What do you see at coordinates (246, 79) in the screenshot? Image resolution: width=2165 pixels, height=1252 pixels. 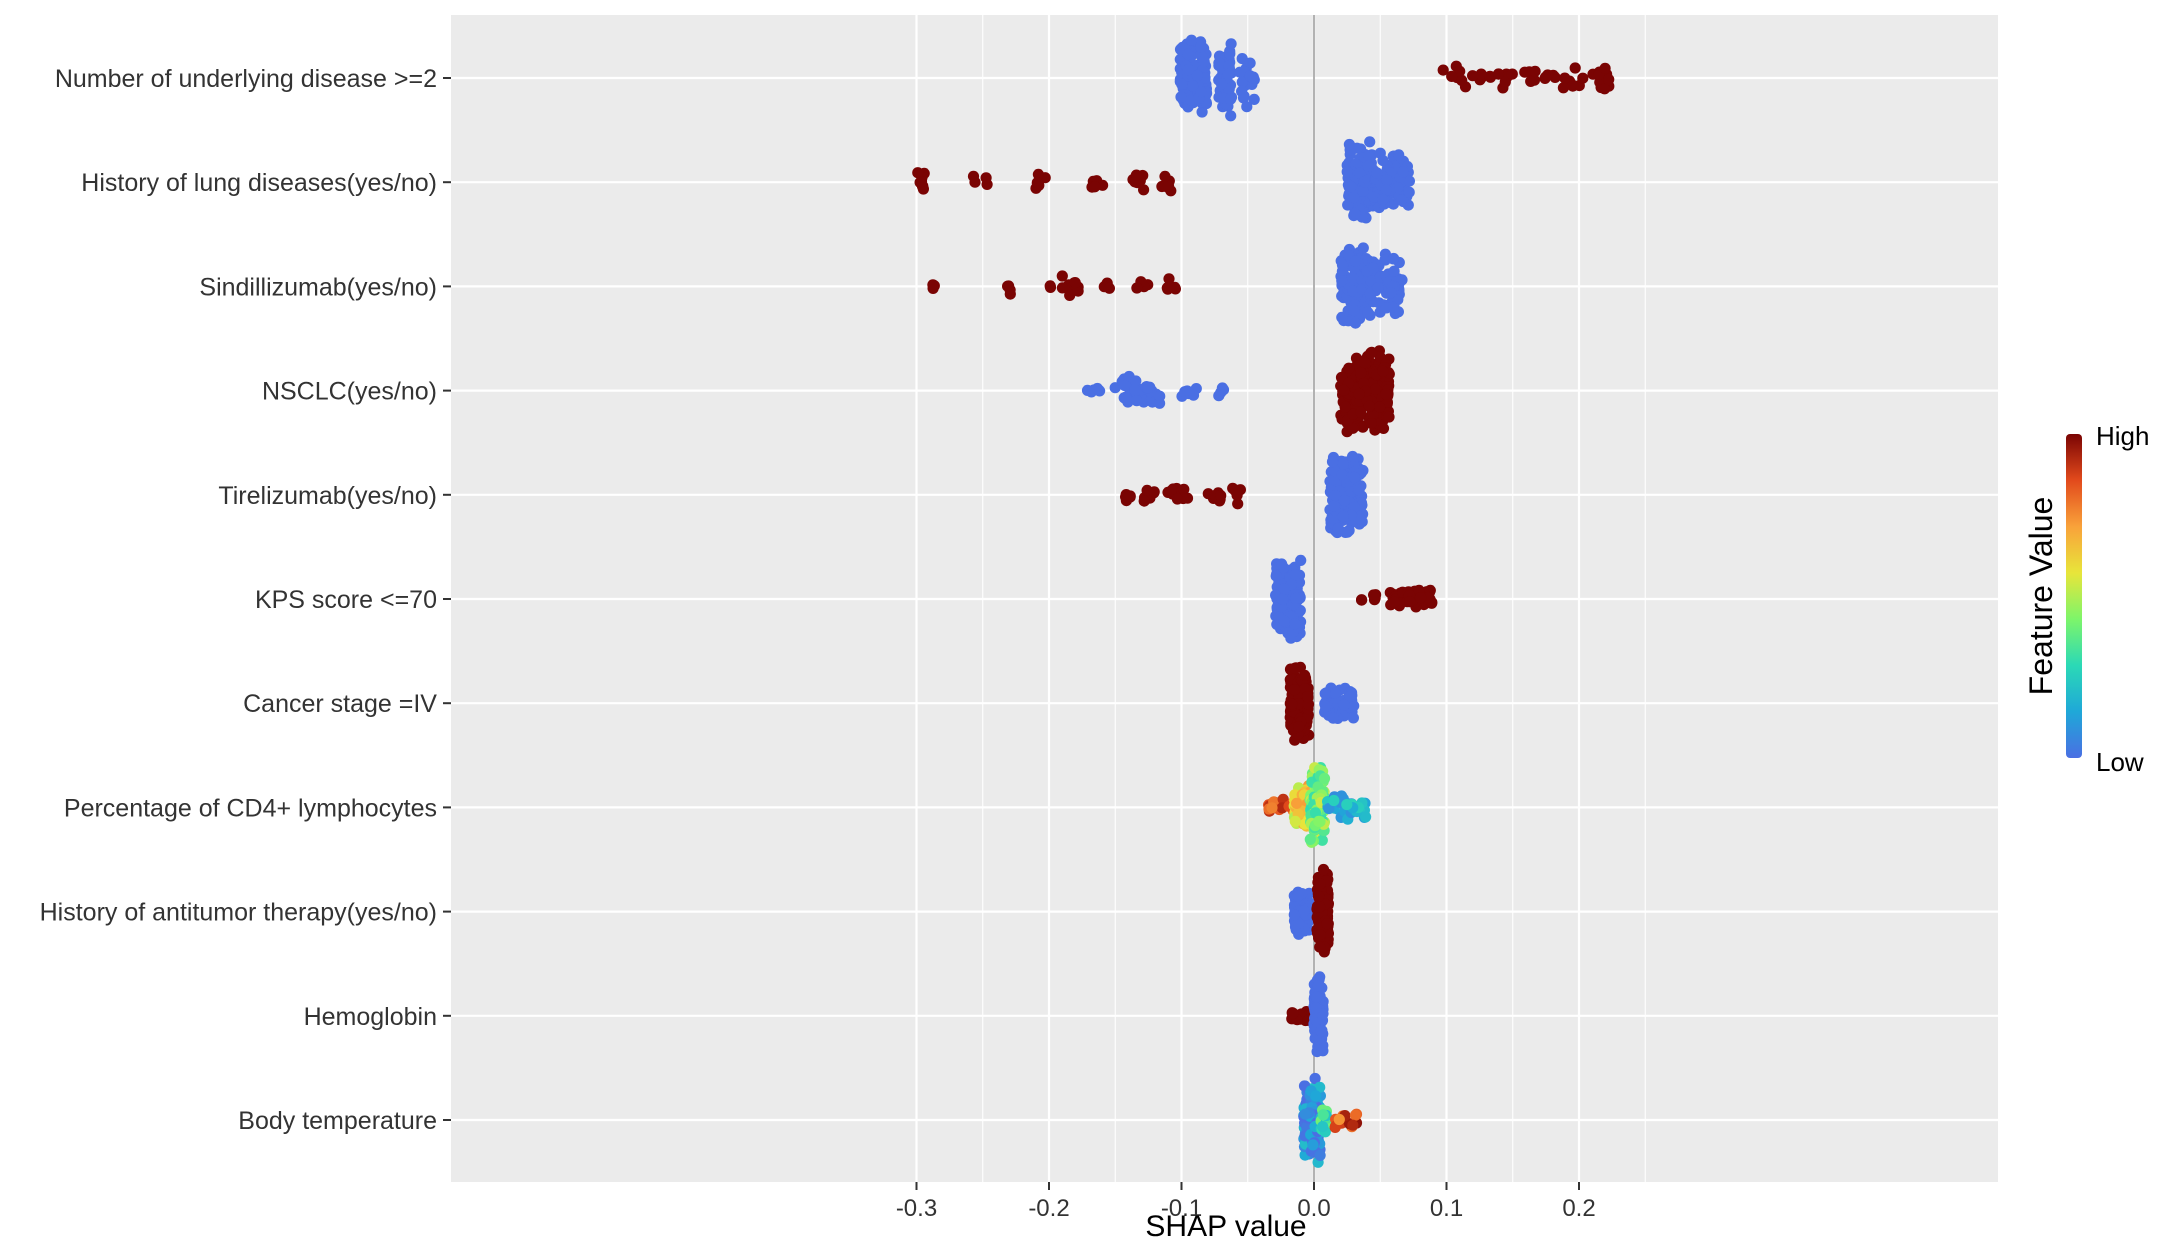 I see `feature-label: Number of underlying disease >=2` at bounding box center [246, 79].